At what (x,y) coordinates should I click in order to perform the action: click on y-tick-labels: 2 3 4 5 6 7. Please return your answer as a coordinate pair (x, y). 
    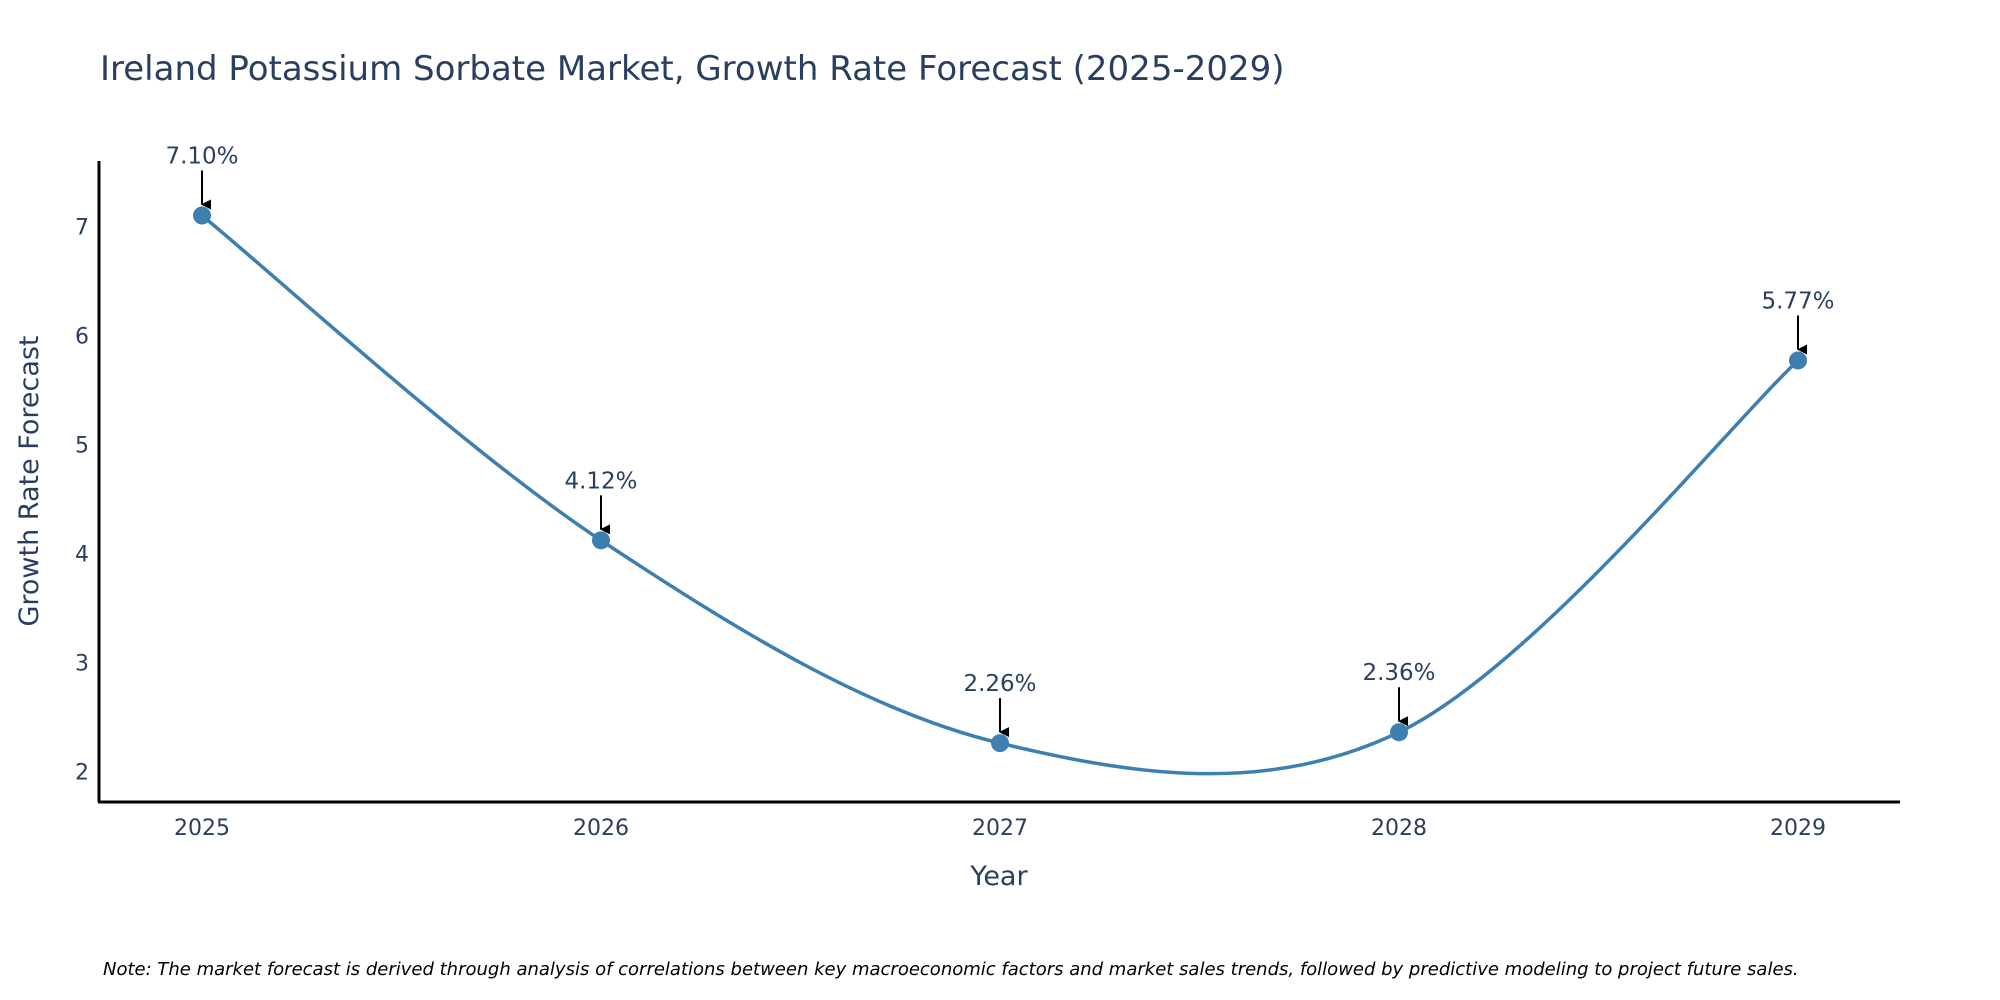
    Looking at the image, I should click on (82, 500).